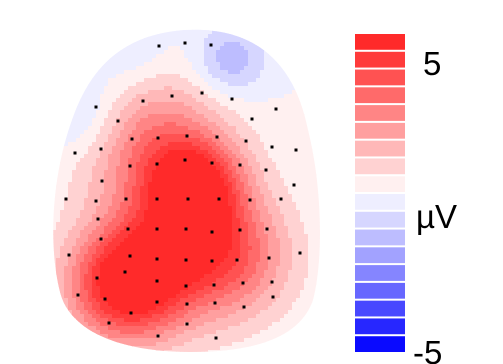 The height and width of the screenshot is (364, 503). I want to click on colorbar-min-label: -5, so click(427, 349).